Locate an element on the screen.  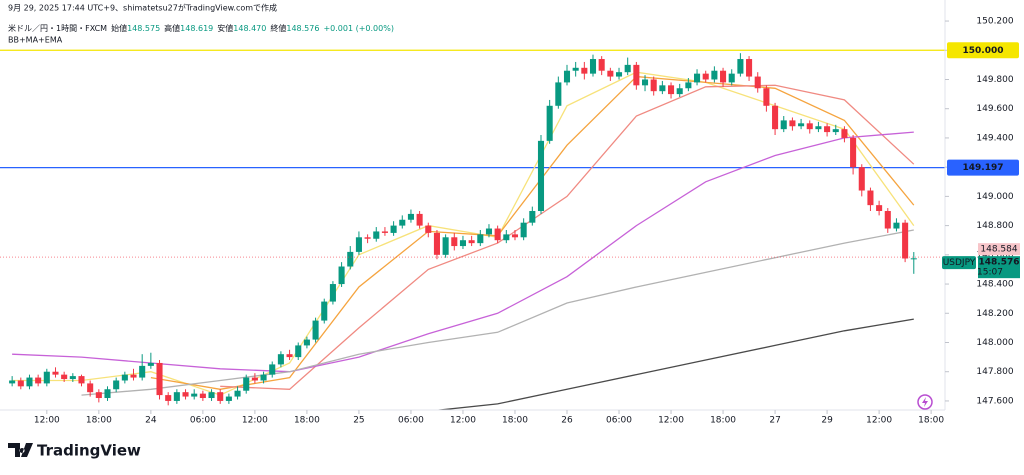
indicator-line is located at coordinates (673, 364).